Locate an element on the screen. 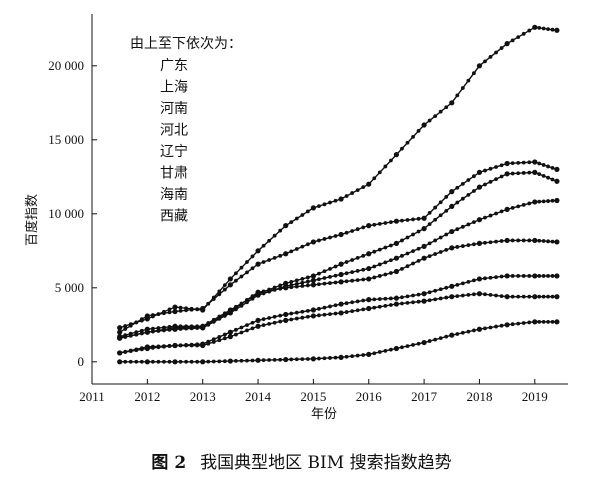 The image size is (603, 483). y-tick-label: 20 000 is located at coordinates (66, 65).